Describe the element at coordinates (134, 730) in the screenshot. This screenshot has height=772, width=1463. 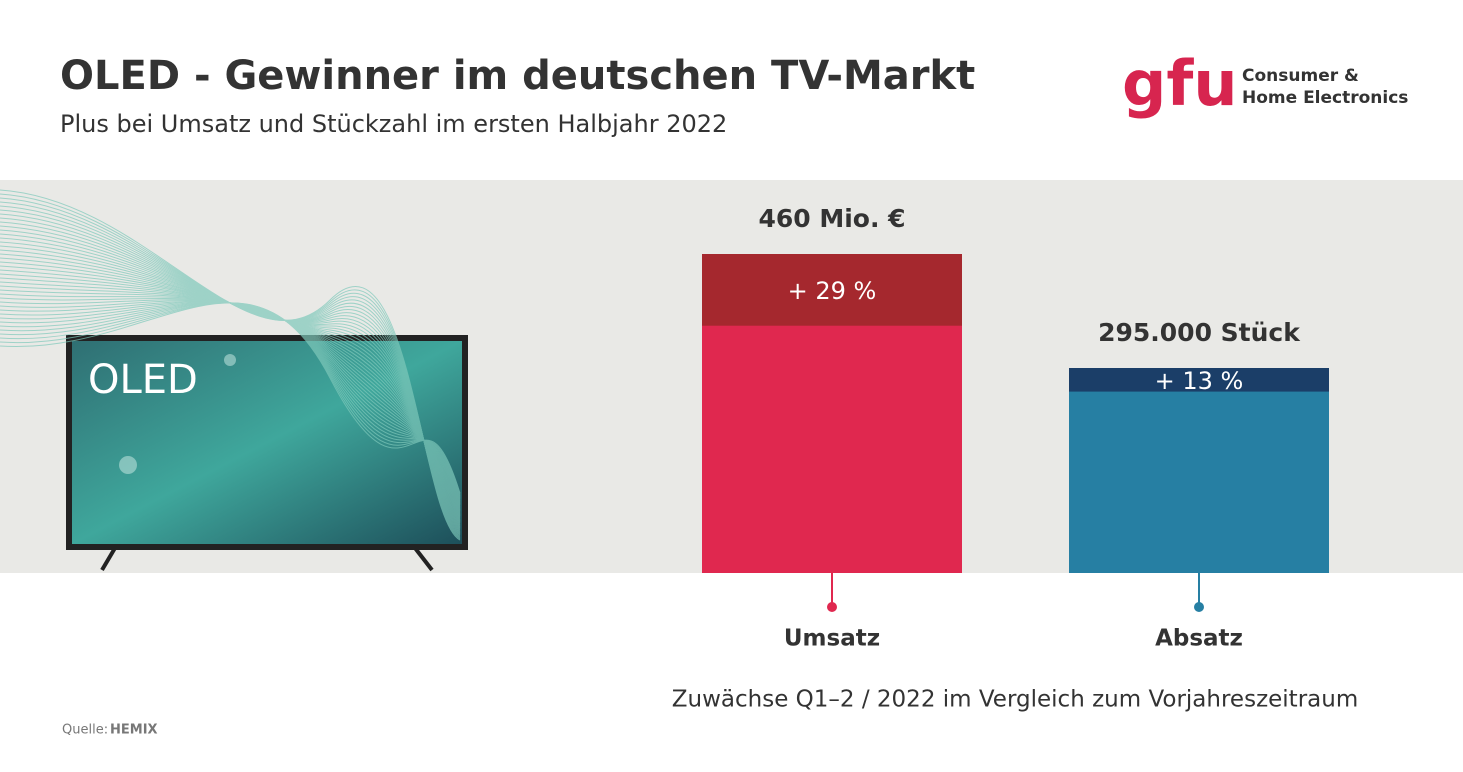
I see `source-name: HEMIX` at that location.